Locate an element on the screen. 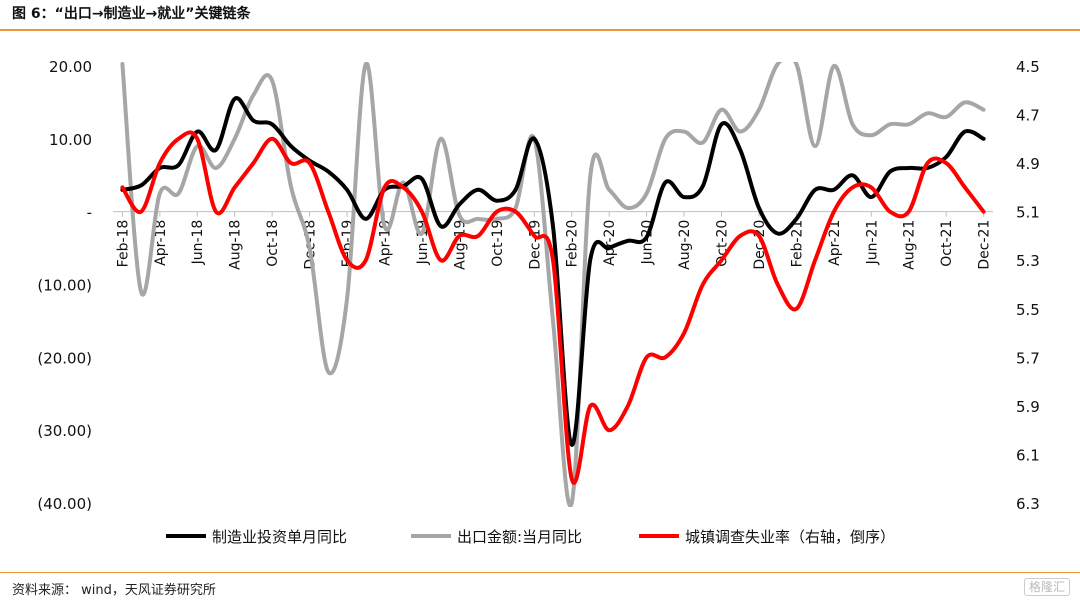 Image resolution: width=1080 pixels, height=601 pixels. x-axis-tick-label: Feb-20 is located at coordinates (573, 244).